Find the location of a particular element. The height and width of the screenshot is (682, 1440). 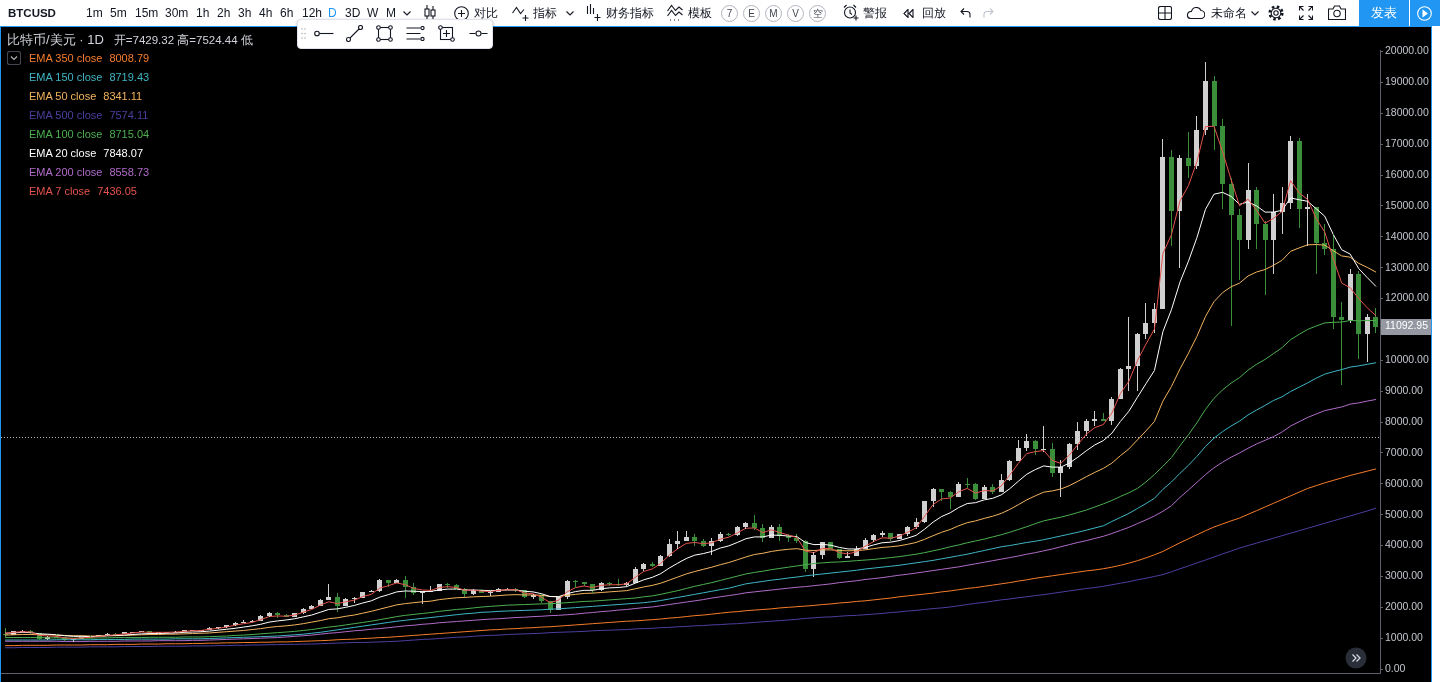

text: 11092.95 is located at coordinates (1407, 325).